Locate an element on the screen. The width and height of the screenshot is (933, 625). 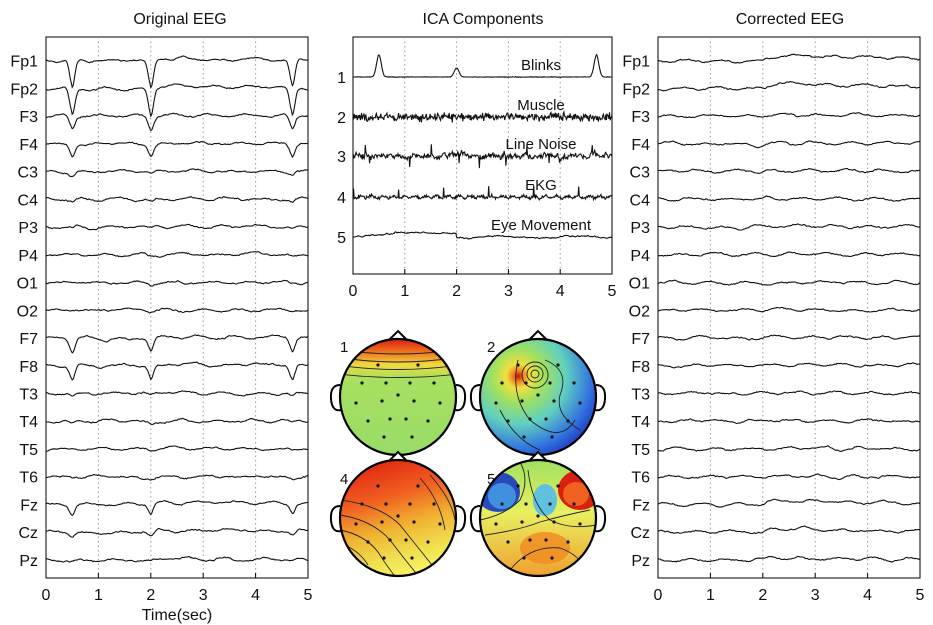
channel-label: C3 is located at coordinates (28, 173).